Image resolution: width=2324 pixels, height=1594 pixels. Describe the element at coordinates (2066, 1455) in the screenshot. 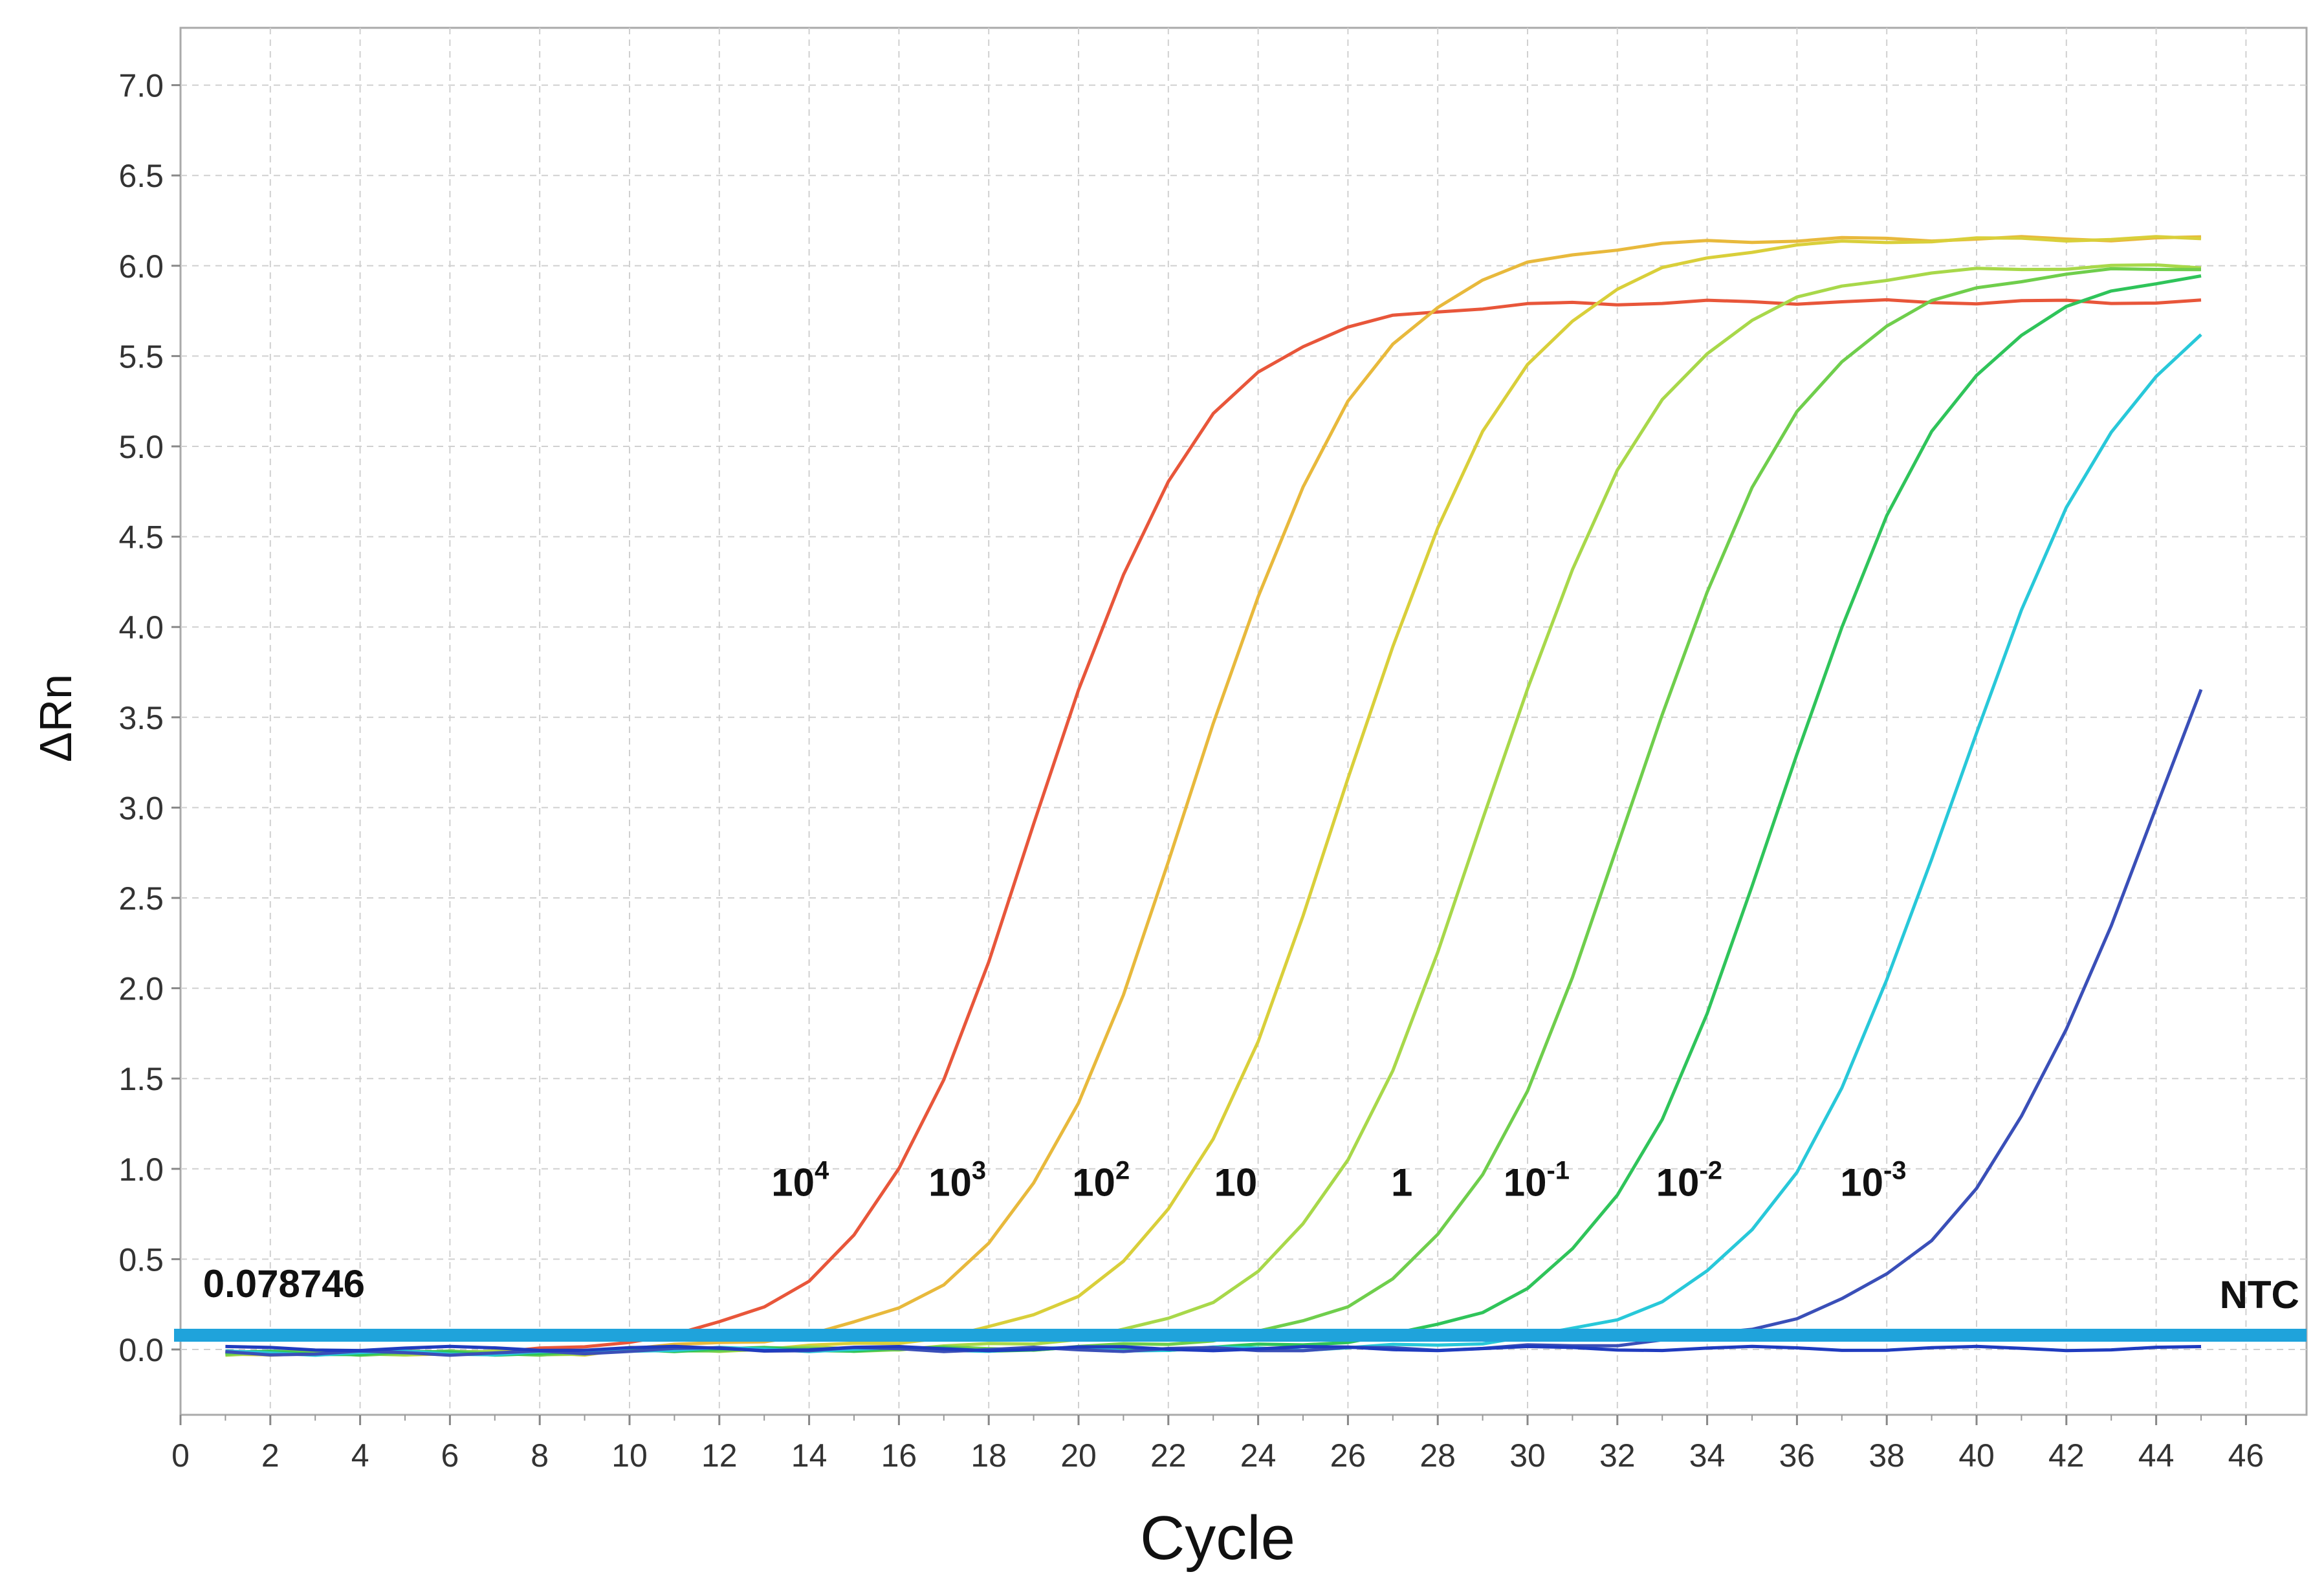

I see `x-tick-label: 42` at that location.